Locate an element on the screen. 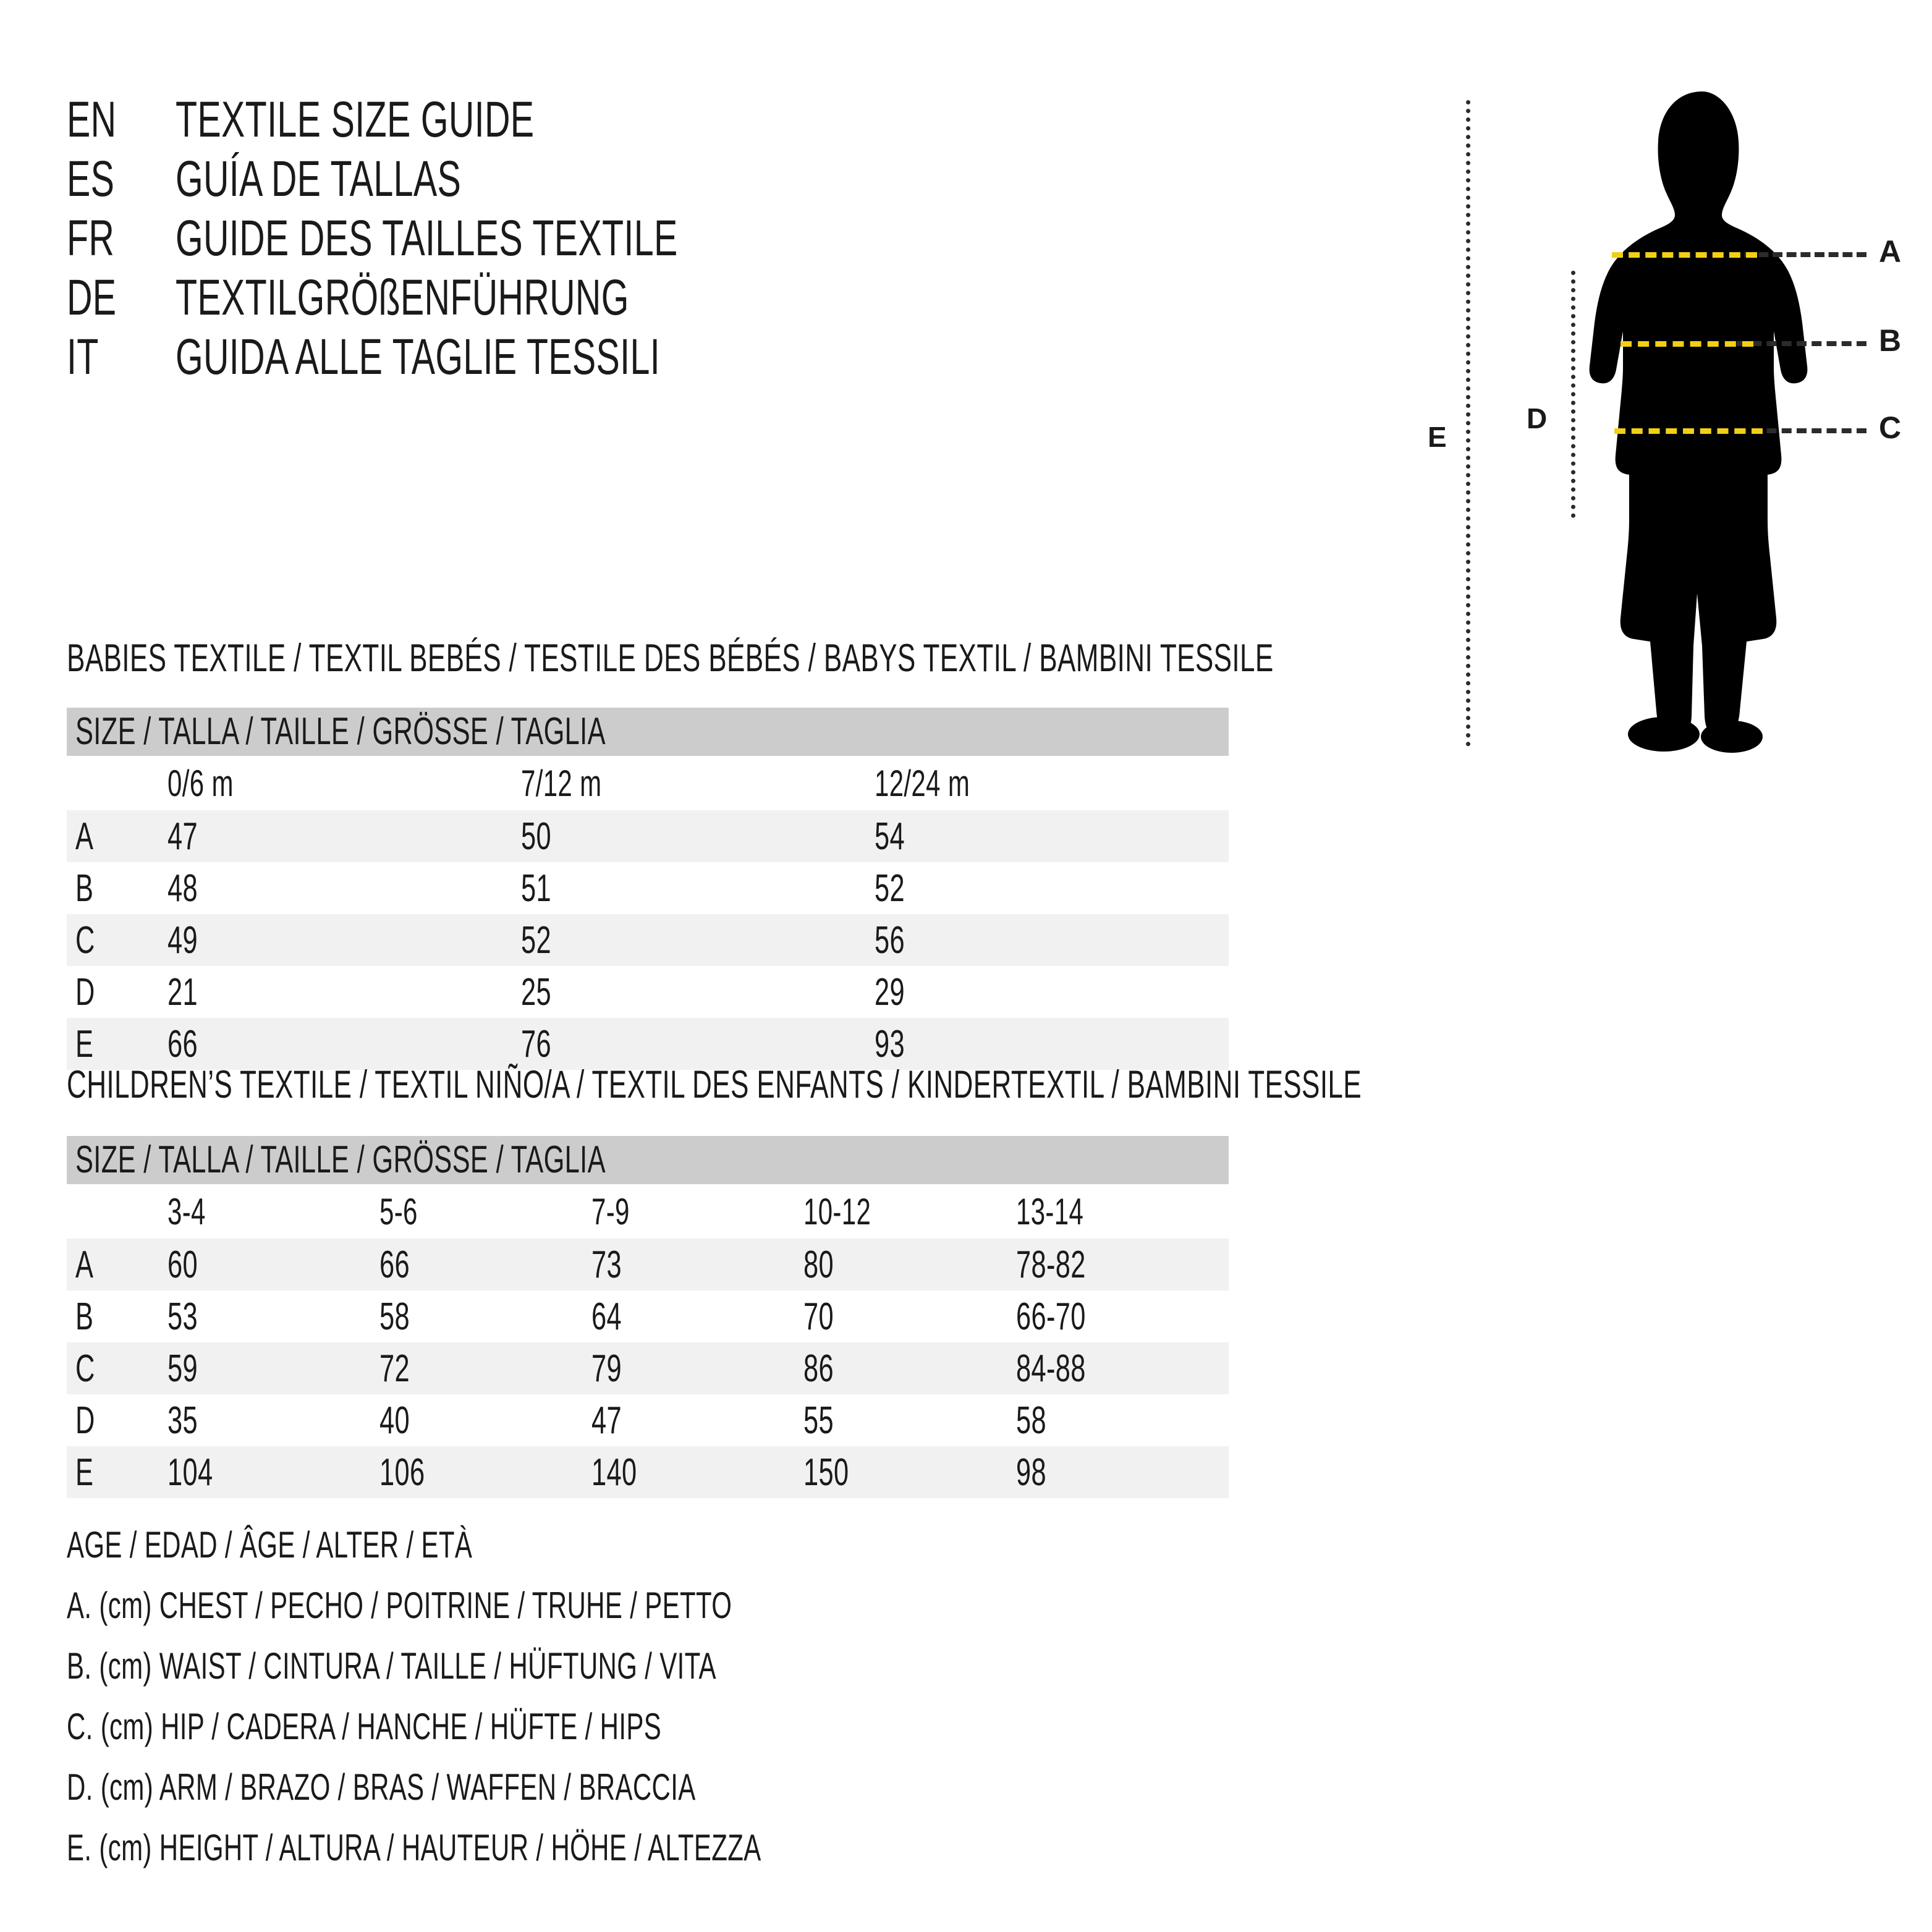 The height and width of the screenshot is (1932, 1932). measurement-figure-panel: E D A B C is located at coordinates (1659, 433).